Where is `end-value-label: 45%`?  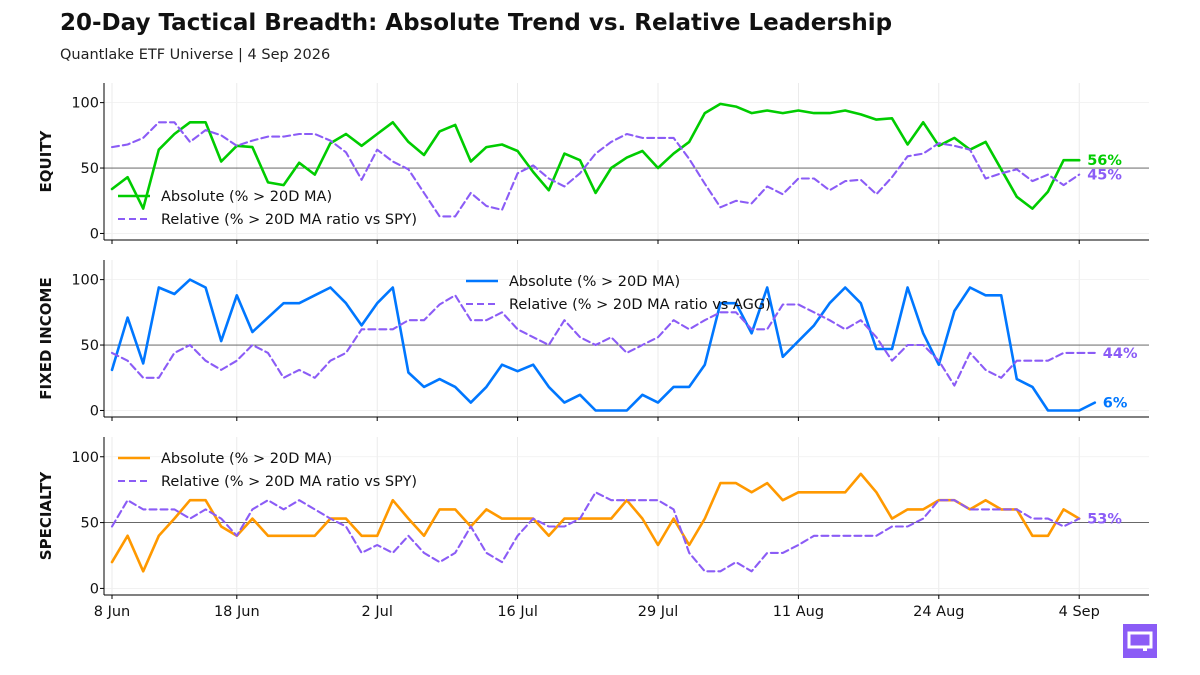 end-value-label: 45% is located at coordinates (1104, 176).